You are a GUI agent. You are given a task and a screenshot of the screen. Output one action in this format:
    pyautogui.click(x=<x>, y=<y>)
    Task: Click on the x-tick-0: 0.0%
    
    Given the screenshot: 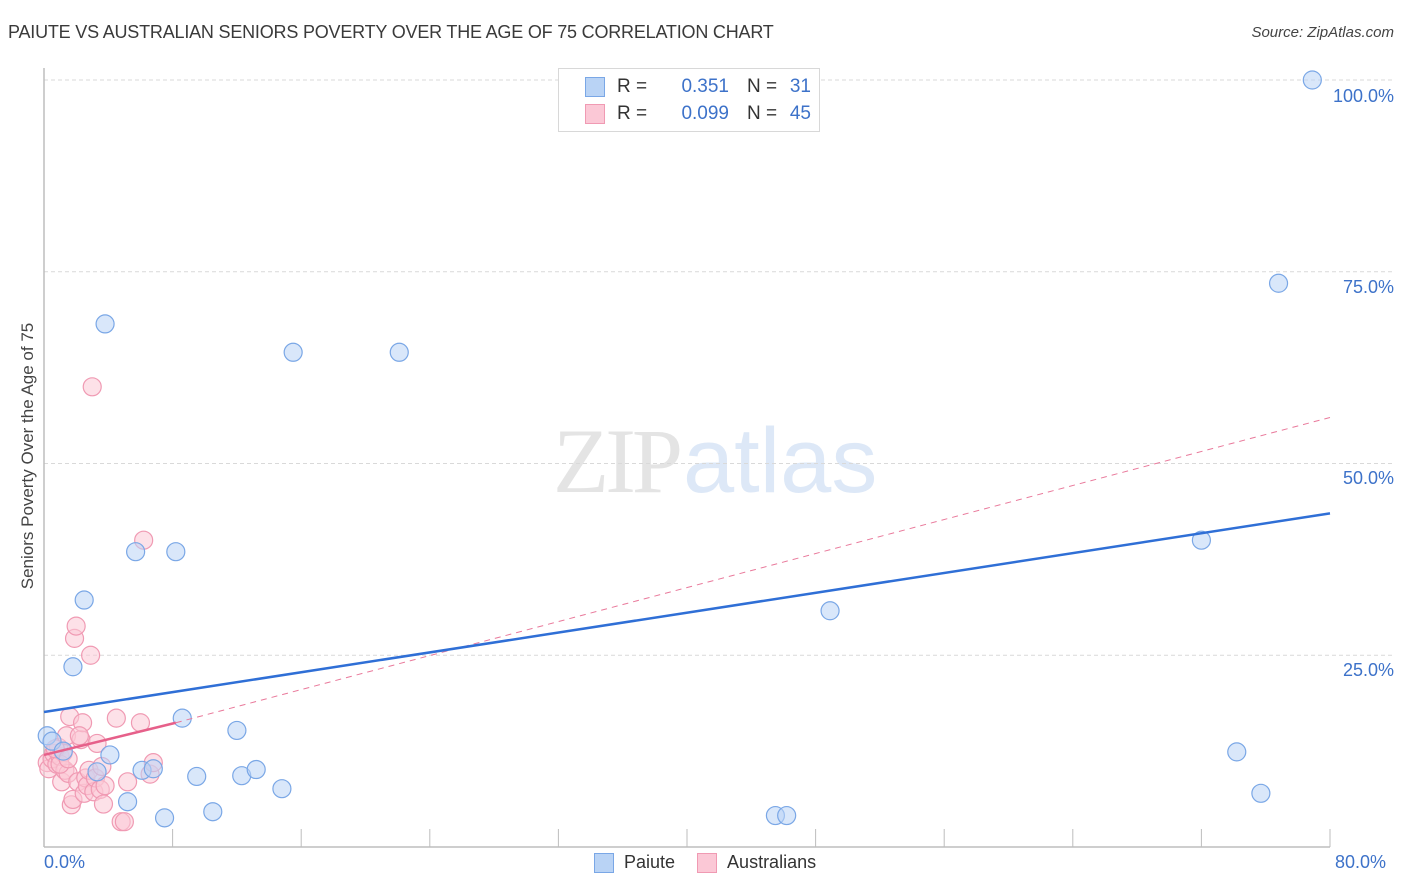 What is the action you would take?
    pyautogui.click(x=65, y=862)
    